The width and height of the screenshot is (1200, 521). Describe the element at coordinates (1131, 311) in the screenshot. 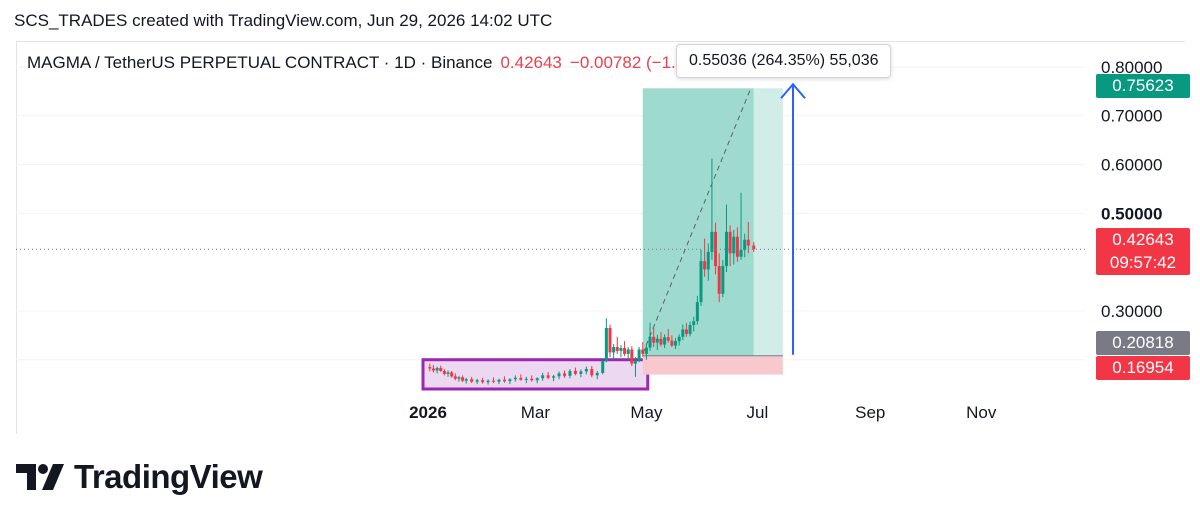

I see `price-axis-label: 0.30000` at that location.